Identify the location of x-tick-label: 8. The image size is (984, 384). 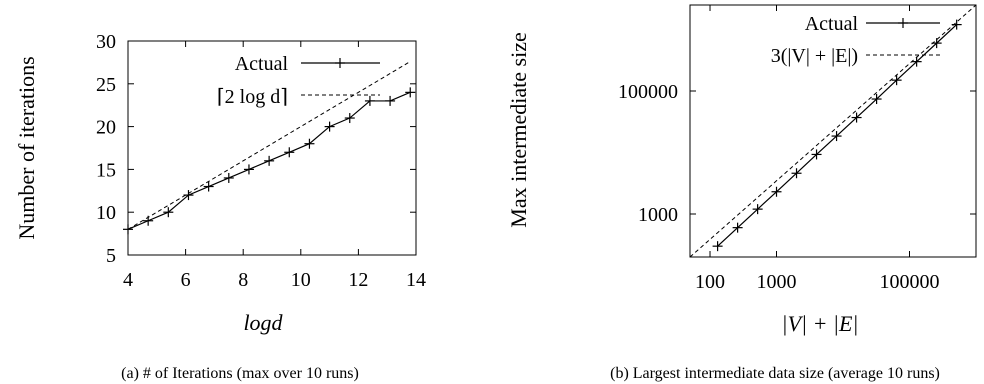
(243, 280).